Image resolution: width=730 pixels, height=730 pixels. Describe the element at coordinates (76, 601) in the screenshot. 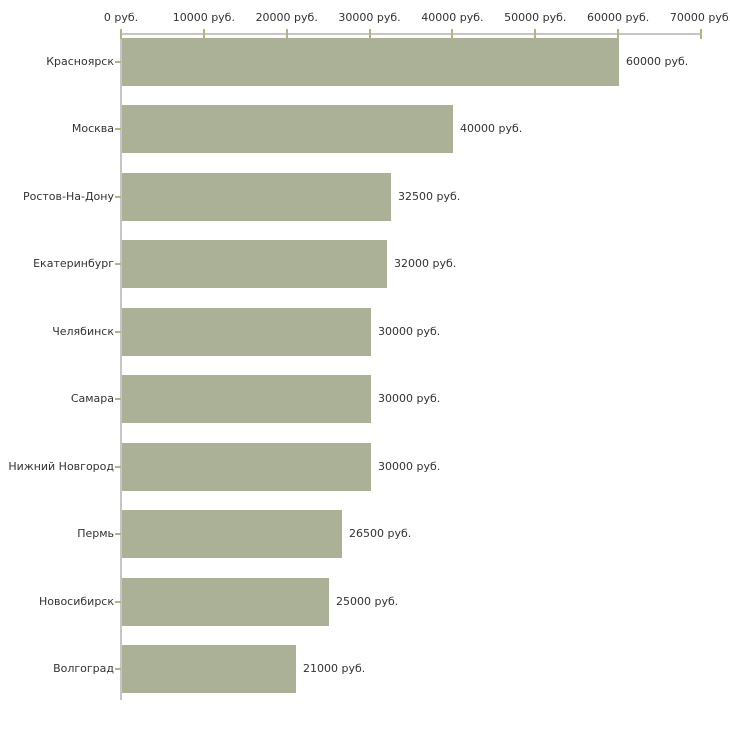

I see `category-label: Новосибирск` at that location.